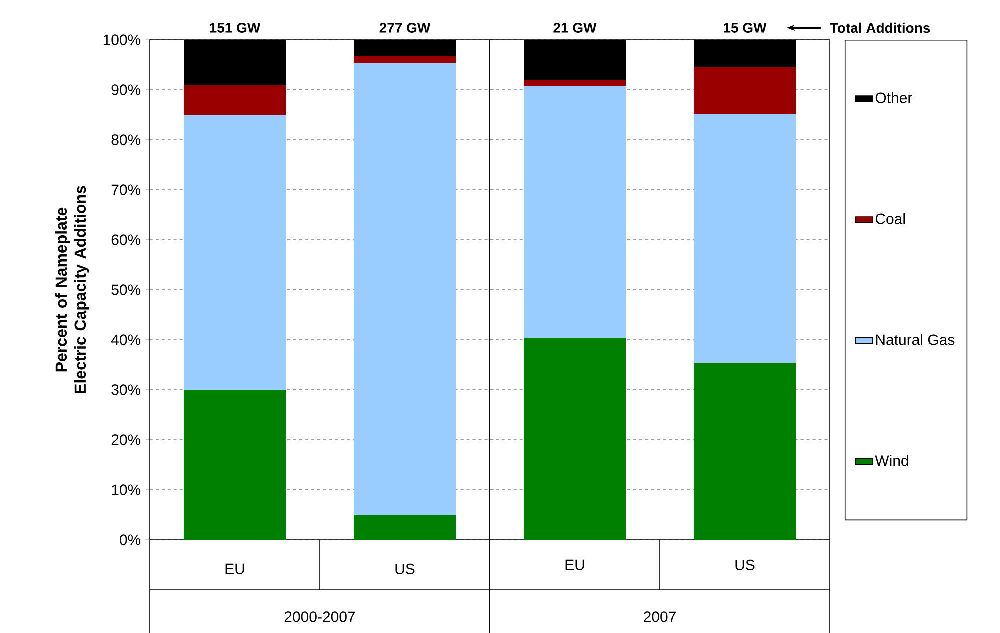 The image size is (1000, 633). I want to click on y-tick-label: 20%, so click(126, 440).